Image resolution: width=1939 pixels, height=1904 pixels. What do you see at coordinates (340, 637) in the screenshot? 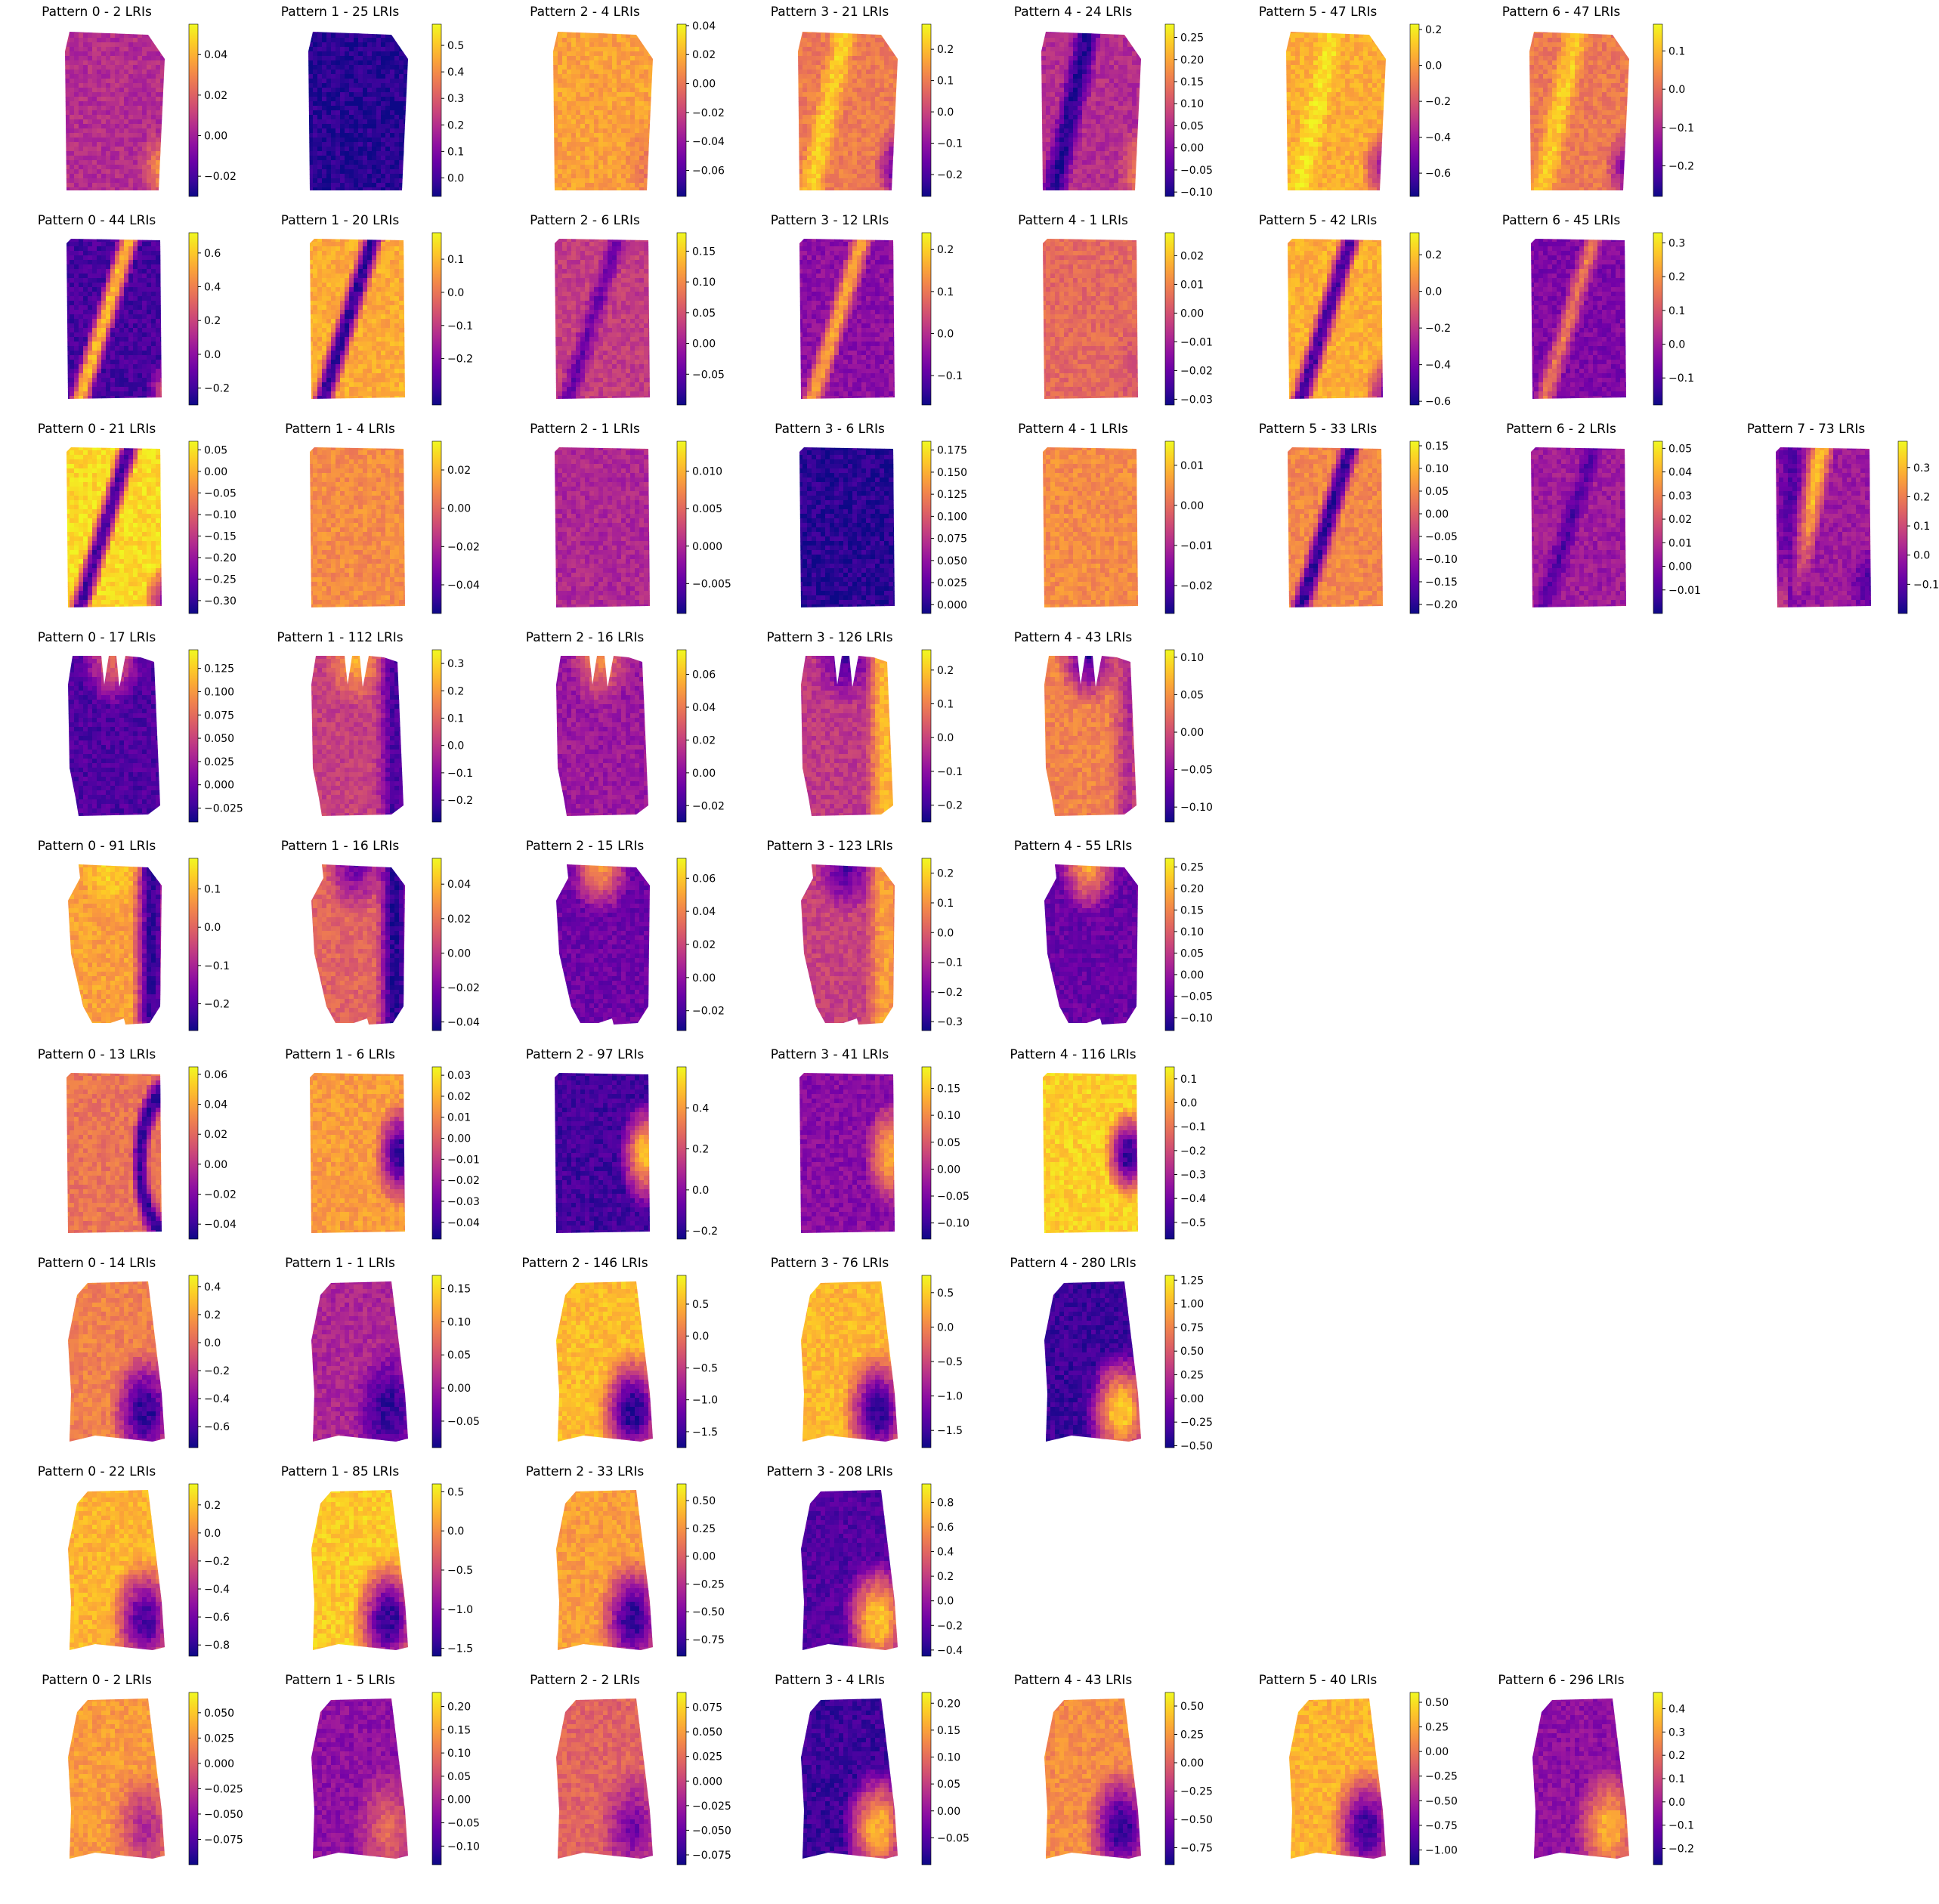
I see `panel-title: Pattern 1 - 112 LRIs` at bounding box center [340, 637].